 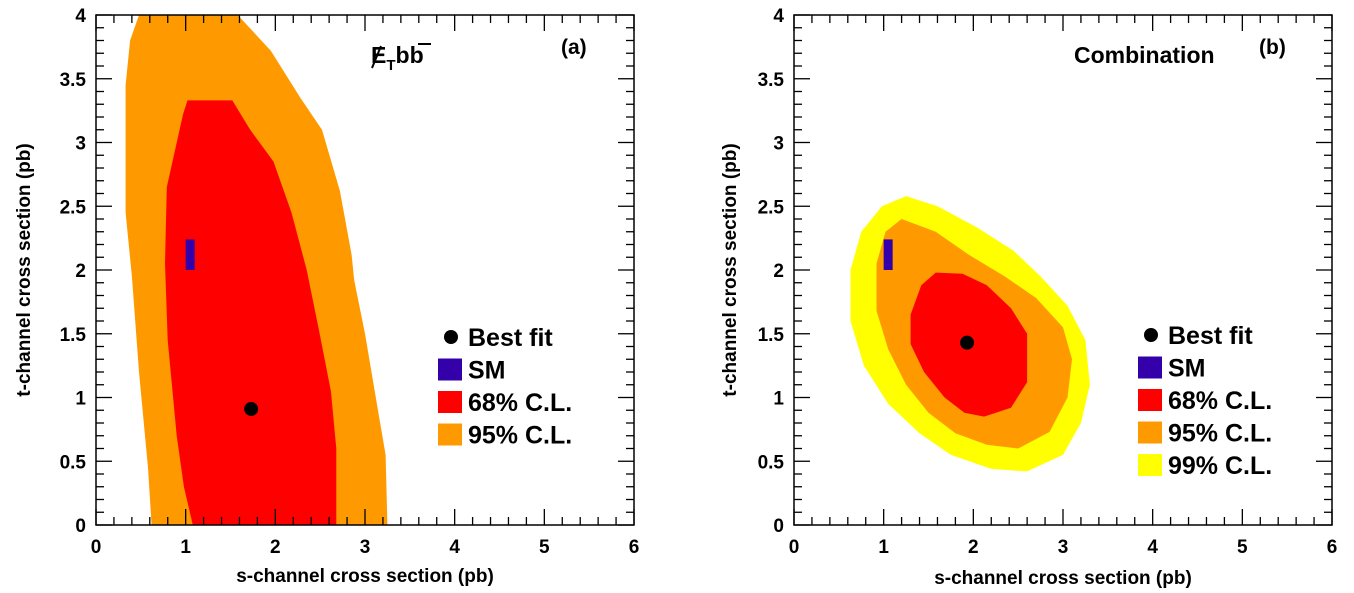 What do you see at coordinates (390, 65) in the screenshot?
I see `annotation-sub: T` at bounding box center [390, 65].